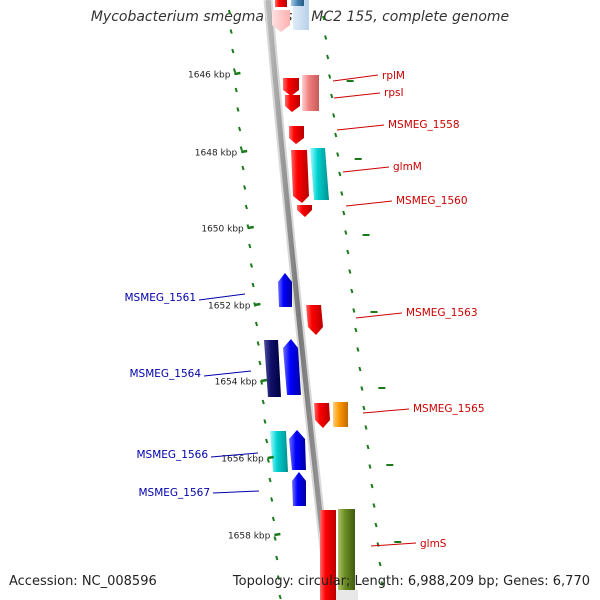 This screenshot has width=600, height=600. Describe the element at coordinates (319, 174) in the screenshot. I see `gene-glmM-cog` at that location.